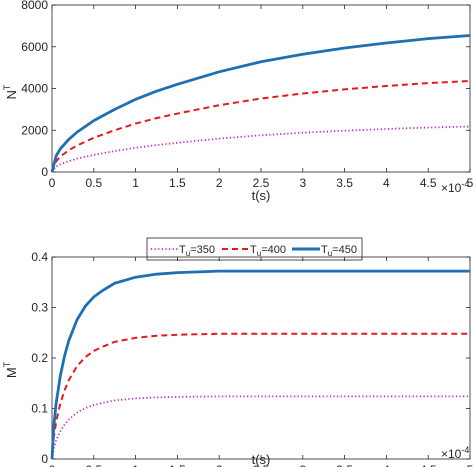  Describe the element at coordinates (451, 454) in the screenshot. I see `bottom-x-multiplier-base: ×10` at that location.